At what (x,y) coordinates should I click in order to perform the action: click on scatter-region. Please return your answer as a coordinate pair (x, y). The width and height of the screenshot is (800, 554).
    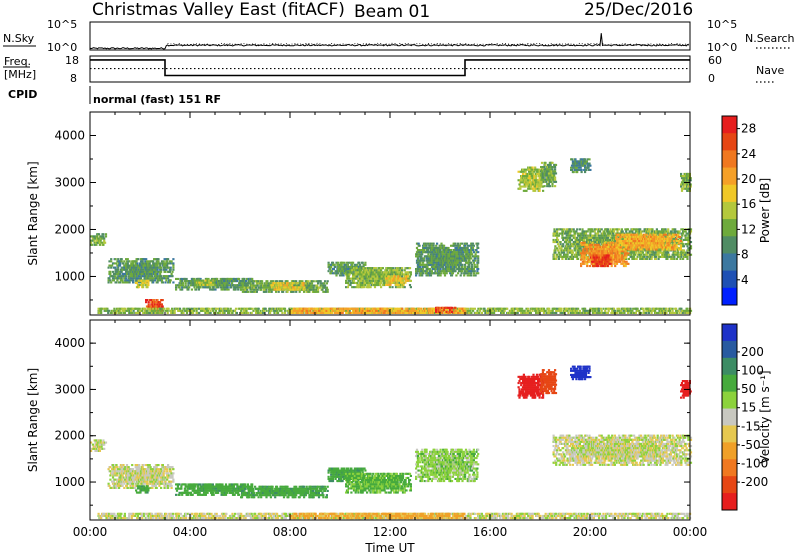
    Looking at the image, I should click on (397, 280).